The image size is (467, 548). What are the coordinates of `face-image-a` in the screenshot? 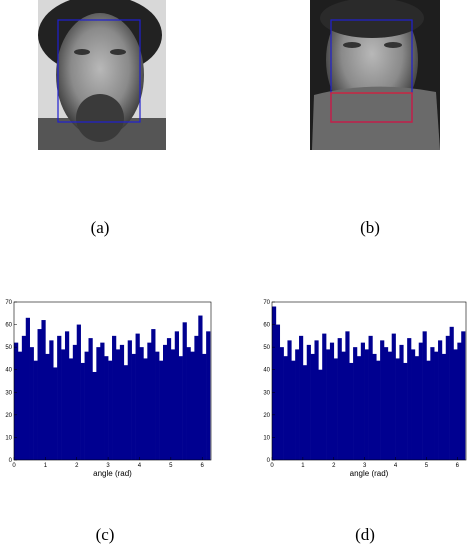 It's located at (102, 75).